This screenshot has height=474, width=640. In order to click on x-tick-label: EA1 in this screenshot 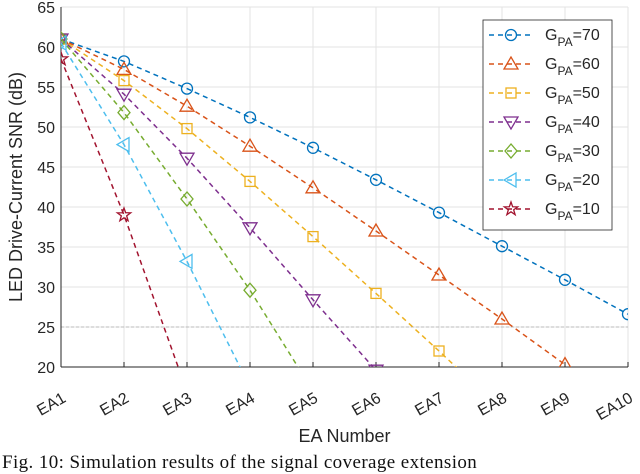, I will do `click(51, 405)`.